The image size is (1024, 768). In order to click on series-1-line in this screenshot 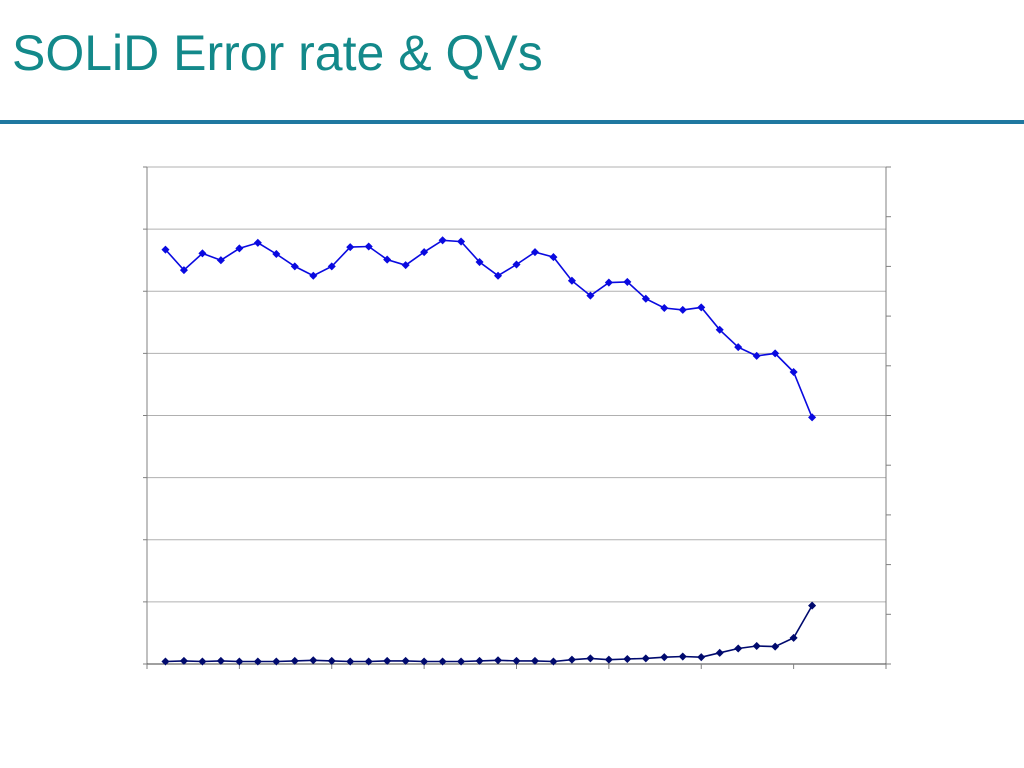, I will do `click(488, 328)`.